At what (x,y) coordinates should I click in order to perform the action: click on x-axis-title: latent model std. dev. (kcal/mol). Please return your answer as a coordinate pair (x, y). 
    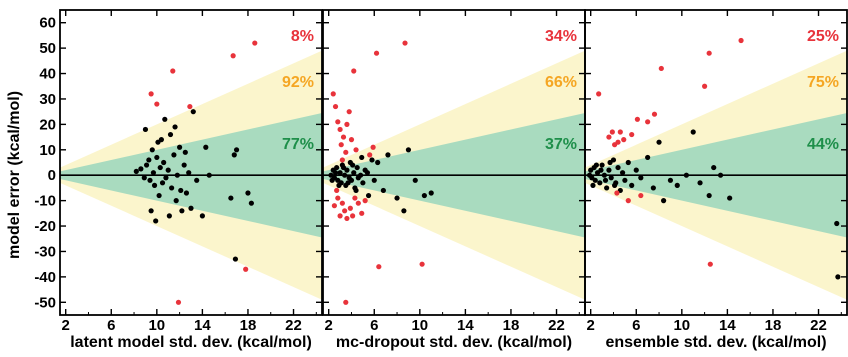
    Looking at the image, I should click on (191, 342).